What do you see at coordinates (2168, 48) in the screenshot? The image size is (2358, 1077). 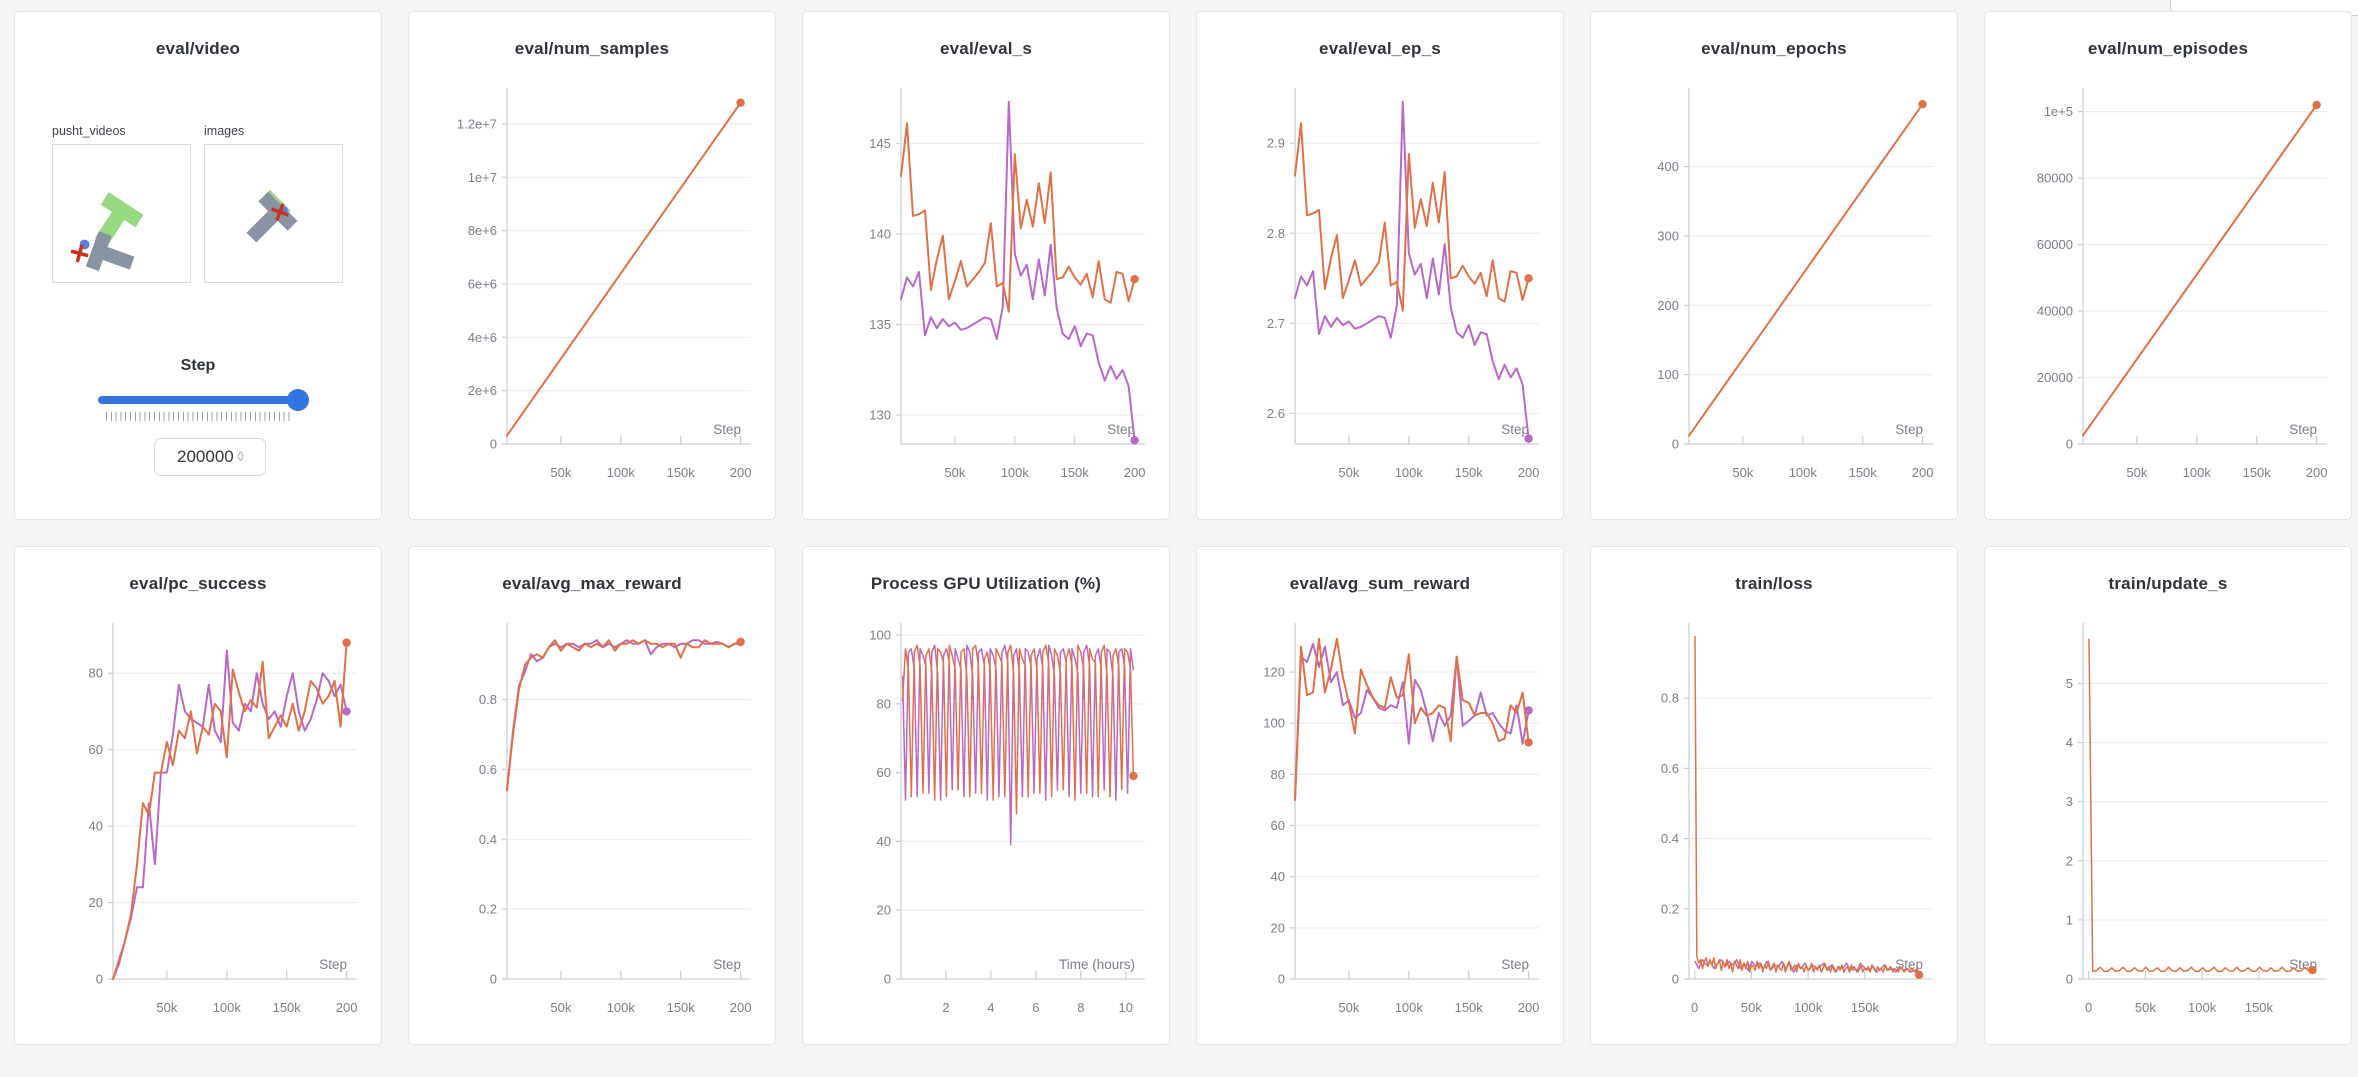 I see `panel-title: eval/num_episodes` at bounding box center [2168, 48].